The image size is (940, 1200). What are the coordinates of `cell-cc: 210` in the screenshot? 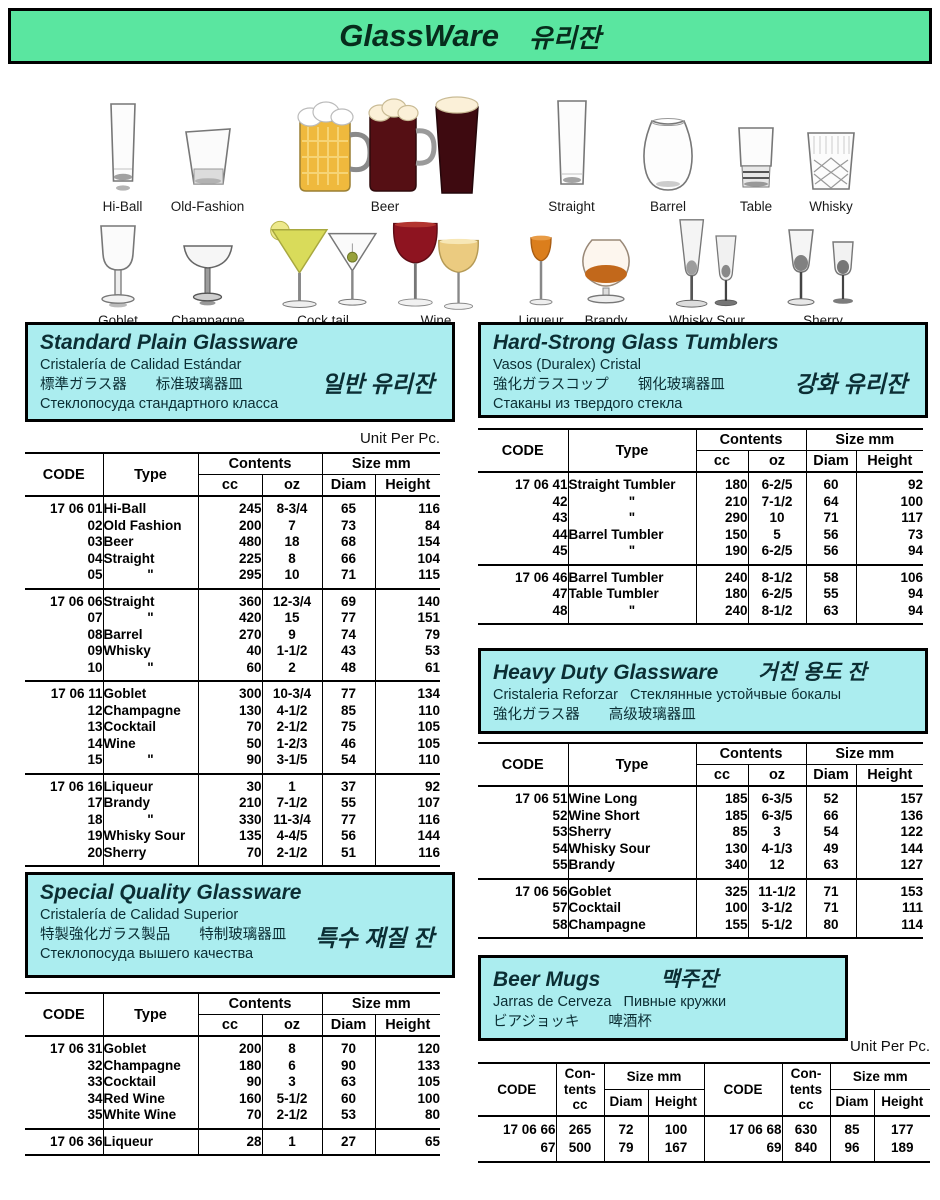 It's located at (230, 803).